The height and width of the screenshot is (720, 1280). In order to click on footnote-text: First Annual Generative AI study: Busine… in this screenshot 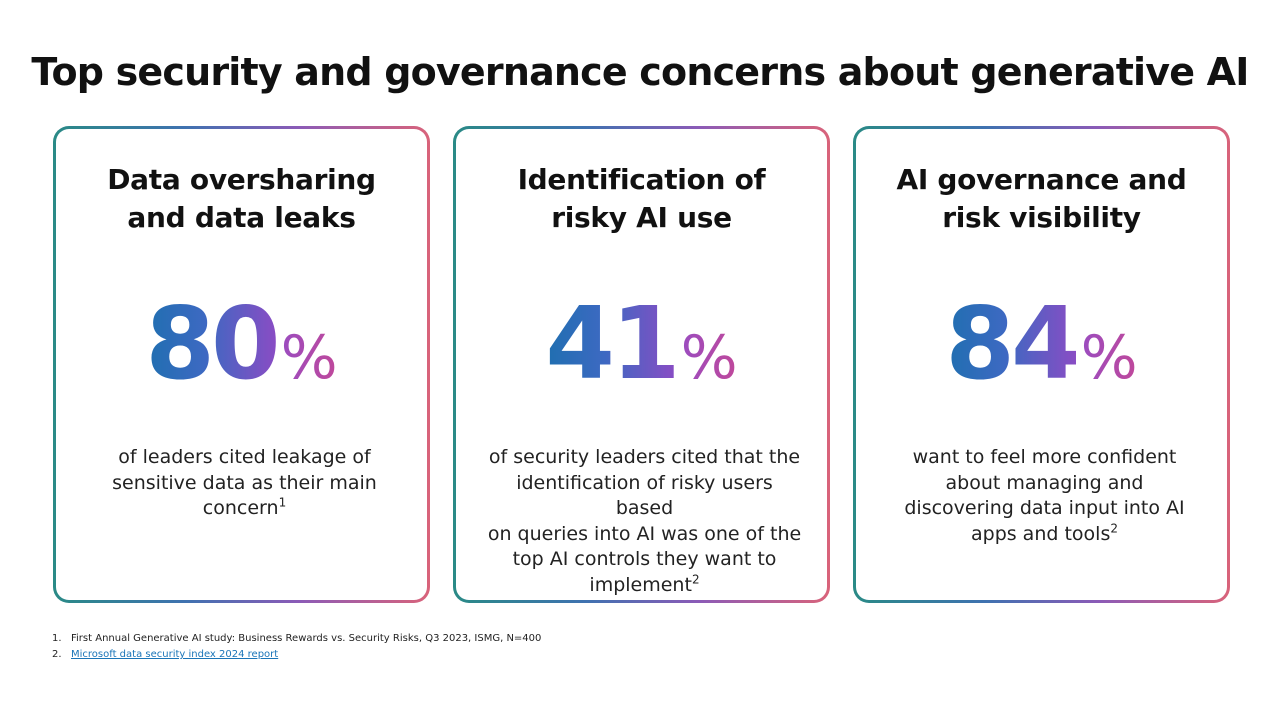, I will do `click(306, 638)`.